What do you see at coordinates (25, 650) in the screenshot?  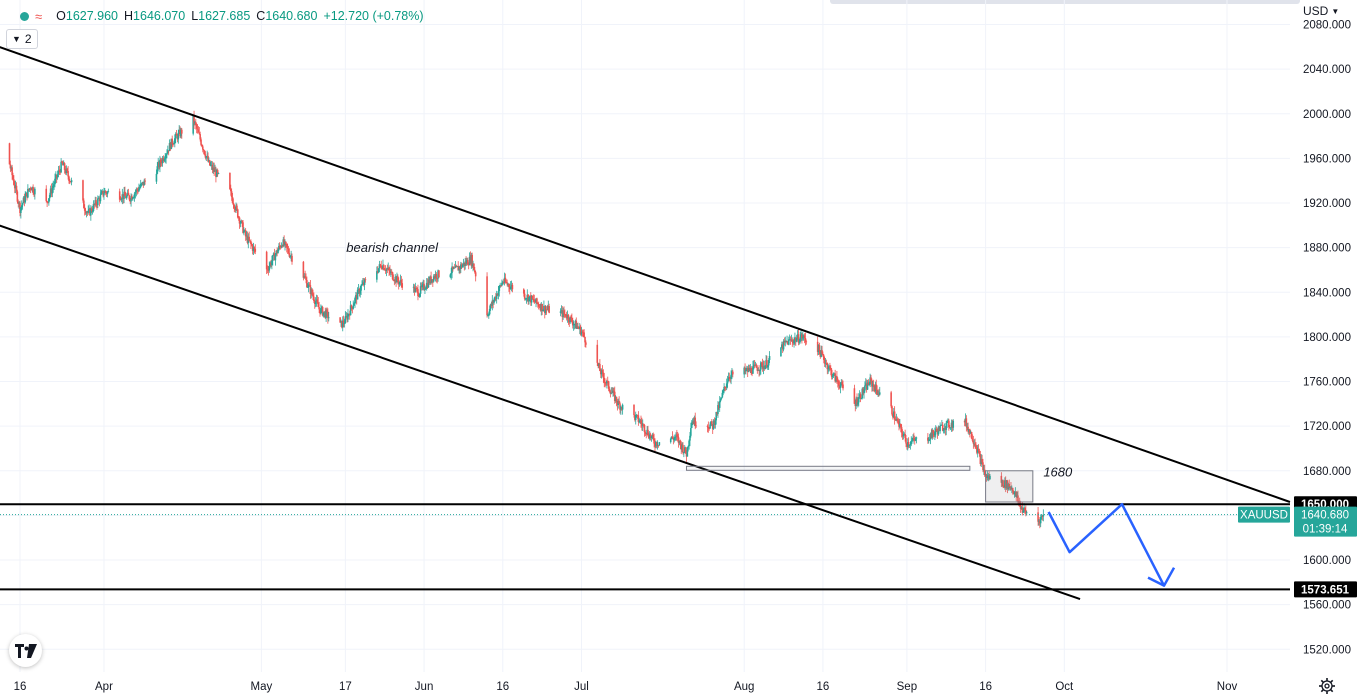 I see `tradingview-logo-icon` at bounding box center [25, 650].